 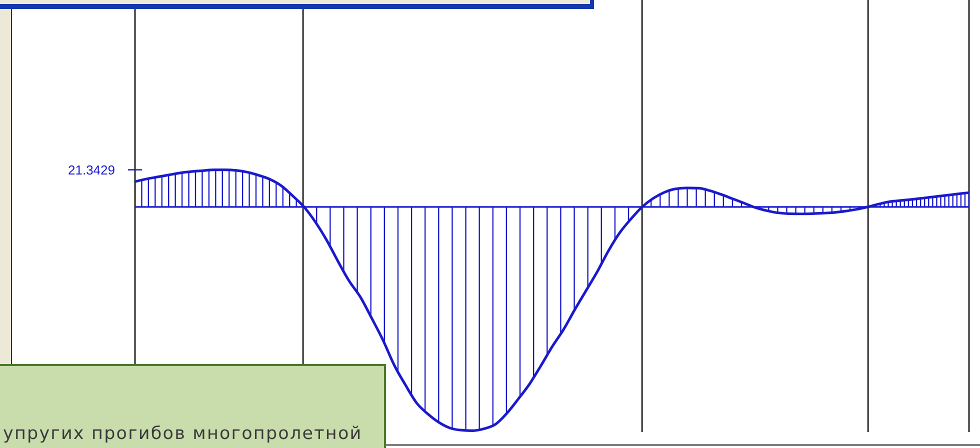 What do you see at coordinates (91, 170) in the screenshot?
I see `text: 21.3429` at bounding box center [91, 170].